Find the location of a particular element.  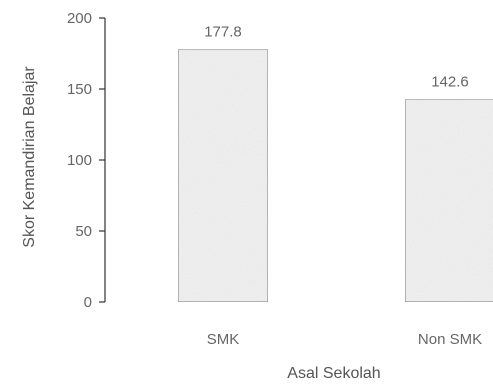

y-axis: 0 50 100 150 200 is located at coordinates (86, 160).